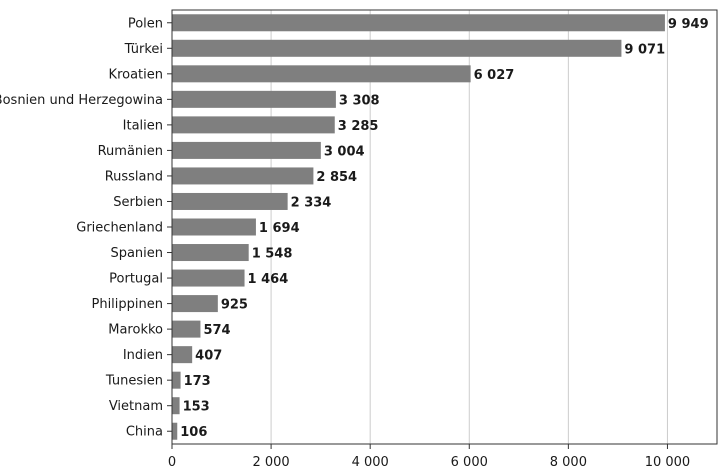  I want to click on category-label: Rumänien, so click(130, 151).